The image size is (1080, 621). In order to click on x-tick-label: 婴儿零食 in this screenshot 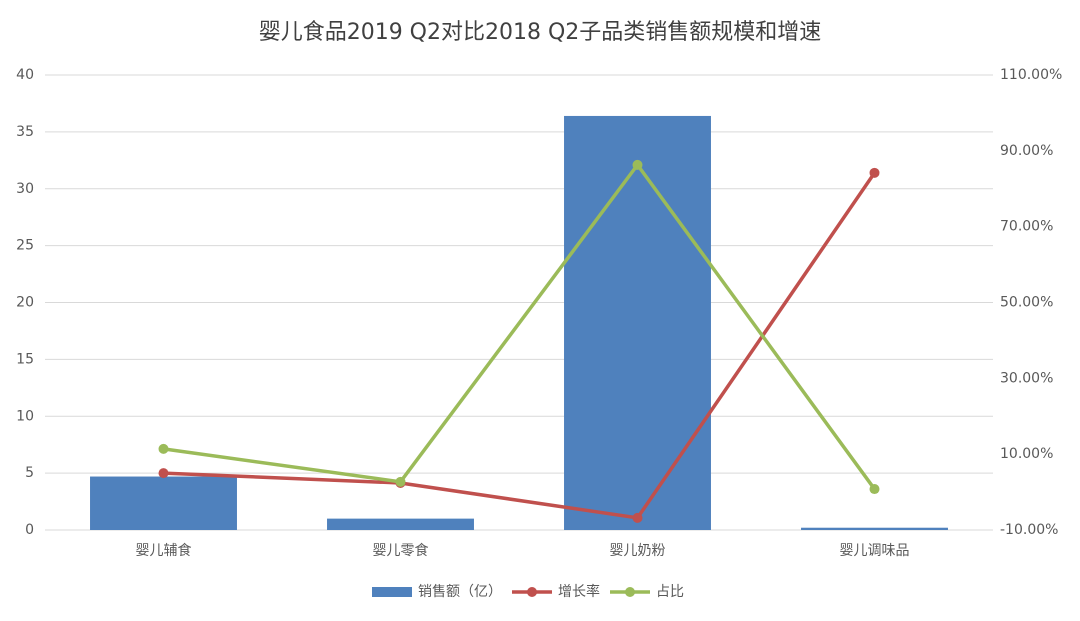, I will do `click(401, 550)`.